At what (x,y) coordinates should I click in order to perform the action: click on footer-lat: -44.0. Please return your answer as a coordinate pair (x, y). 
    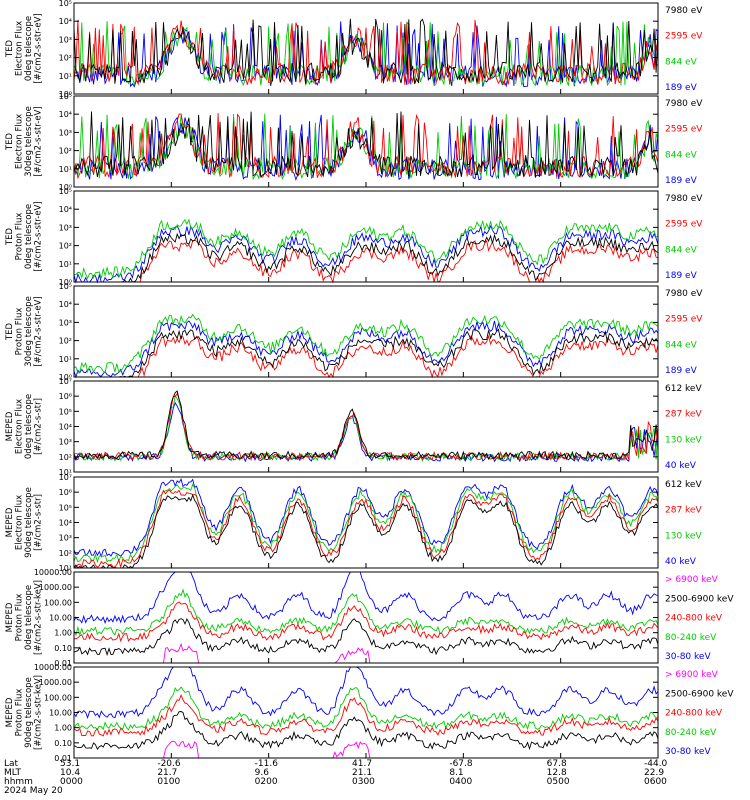
    Looking at the image, I should click on (656, 764).